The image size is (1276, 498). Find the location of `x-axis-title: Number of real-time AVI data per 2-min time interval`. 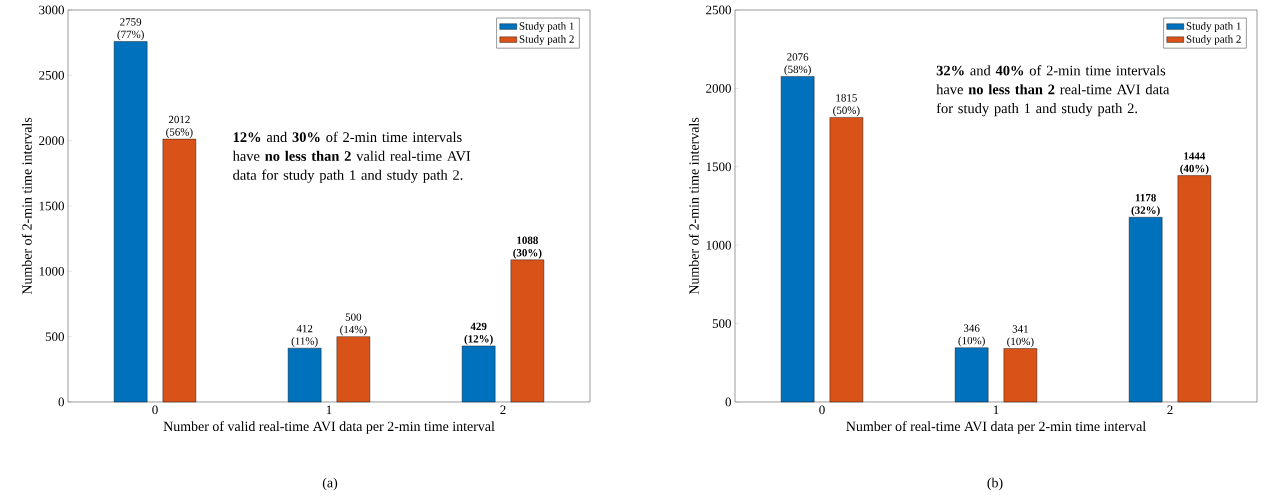

x-axis-title: Number of real-time AVI data per 2-min time interval is located at coordinates (996, 427).